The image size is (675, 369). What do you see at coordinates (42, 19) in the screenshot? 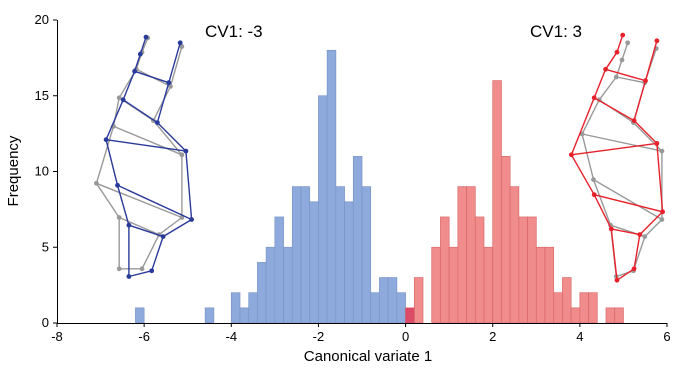
I see `y-tick-label: 20` at bounding box center [42, 19].